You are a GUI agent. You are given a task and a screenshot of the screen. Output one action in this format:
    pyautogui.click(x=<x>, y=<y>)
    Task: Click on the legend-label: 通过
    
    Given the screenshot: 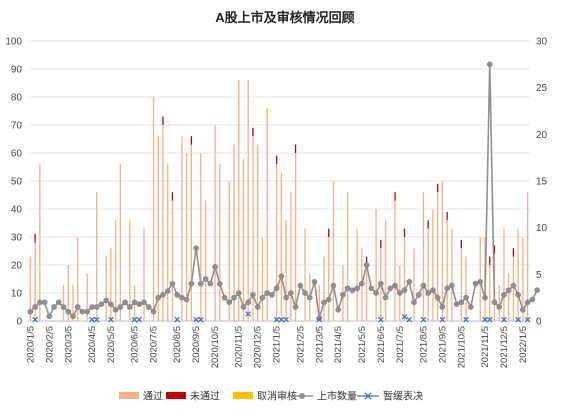 What is the action you would take?
    pyautogui.click(x=153, y=396)
    